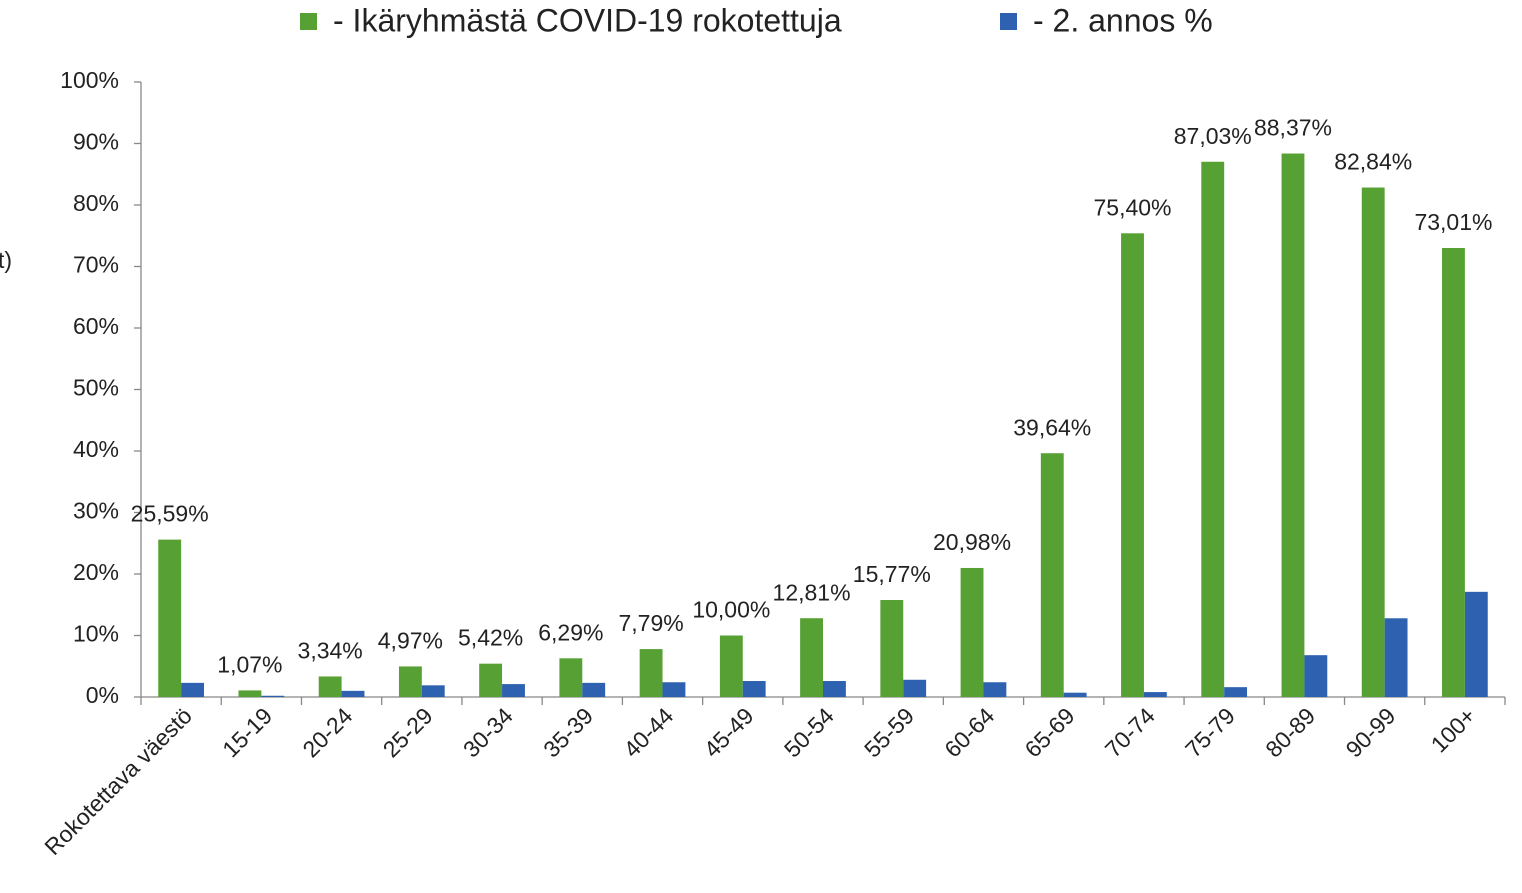  I want to click on data-label: 73,01%, so click(1453, 222).